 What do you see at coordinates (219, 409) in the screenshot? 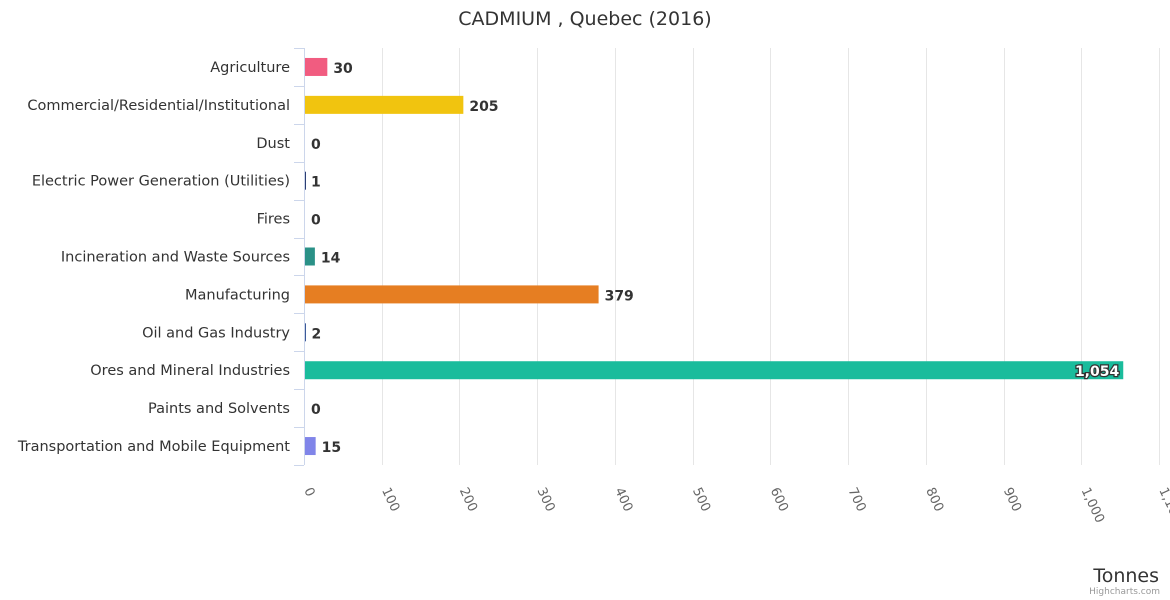
I see `category-label: Paints and Solvents` at bounding box center [219, 409].